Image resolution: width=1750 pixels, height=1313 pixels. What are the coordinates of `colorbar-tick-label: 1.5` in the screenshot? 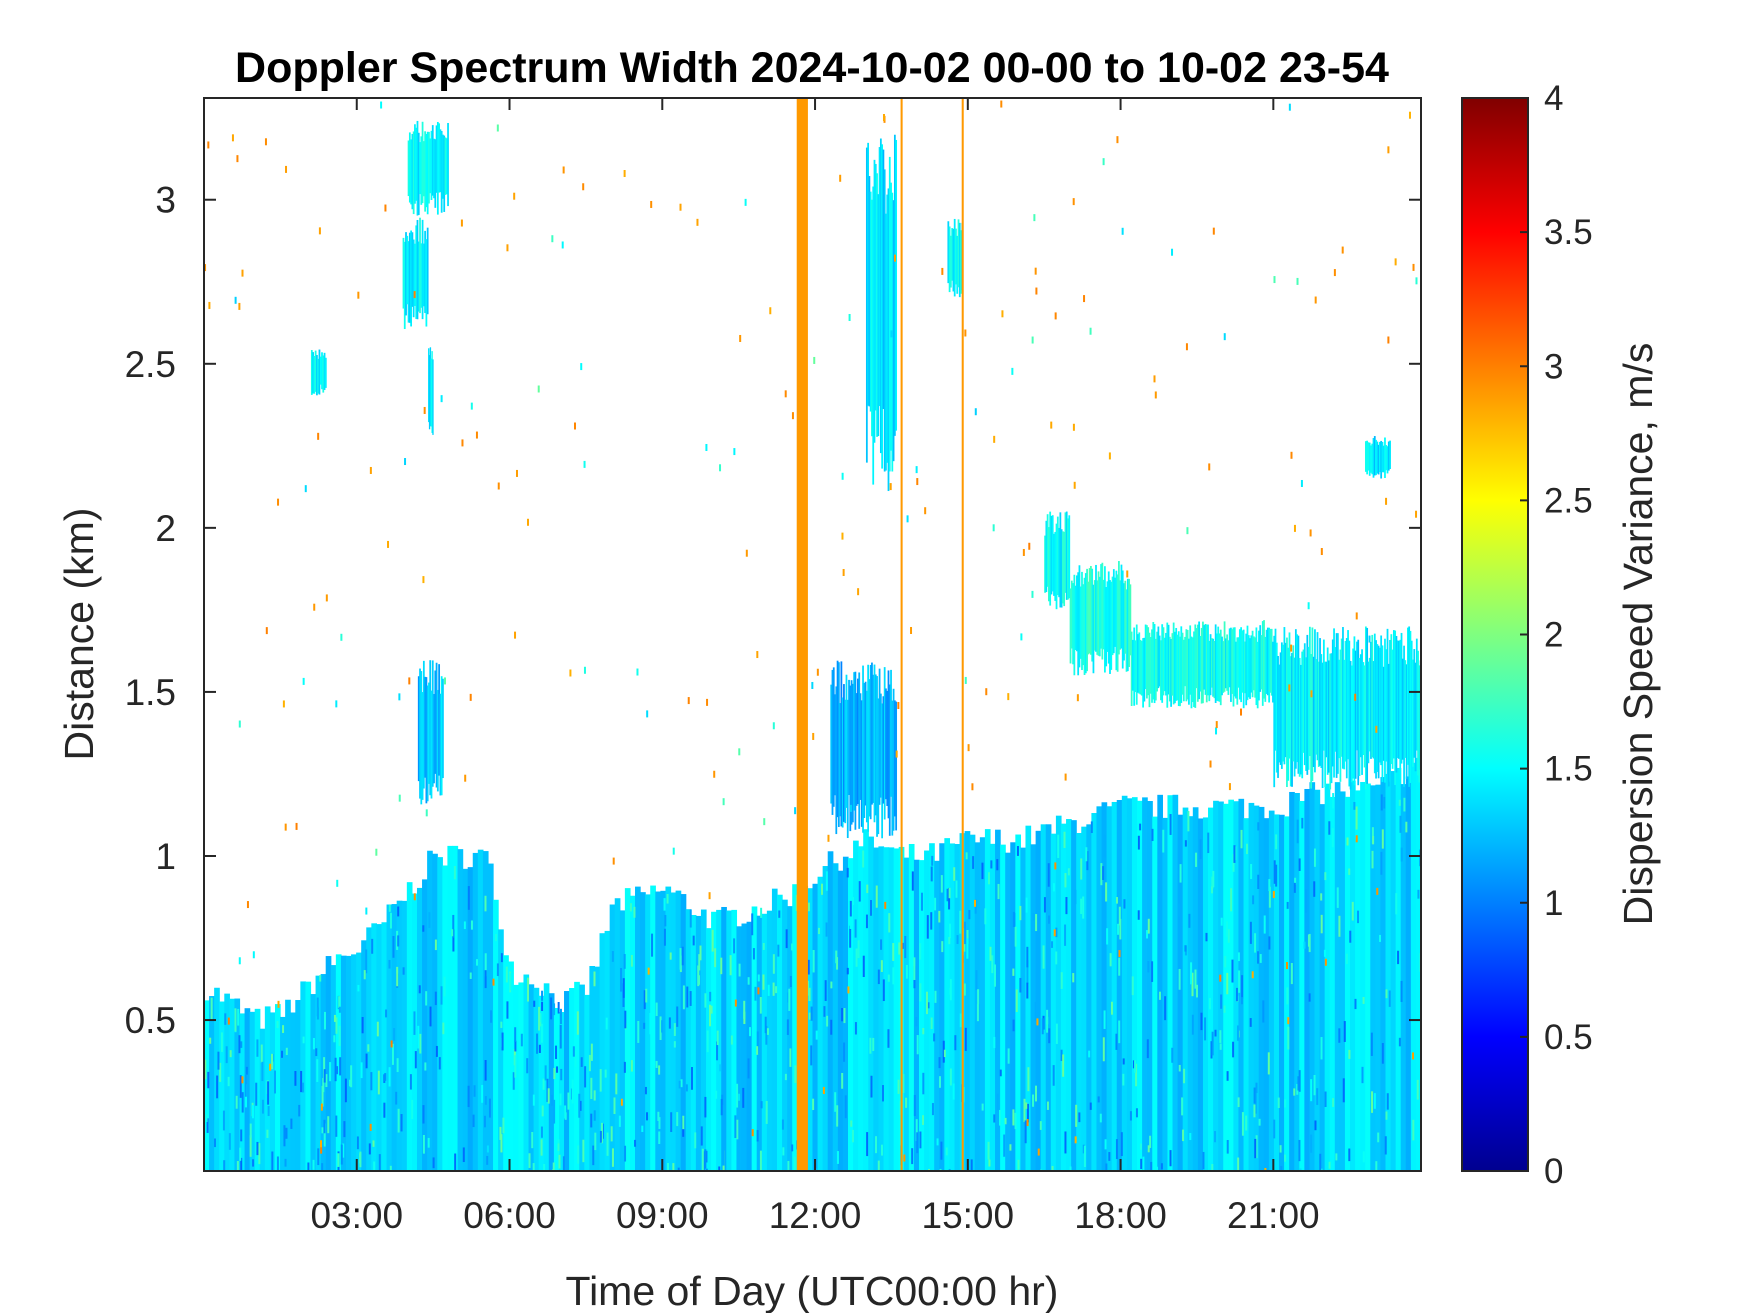 It's located at (1568, 769).